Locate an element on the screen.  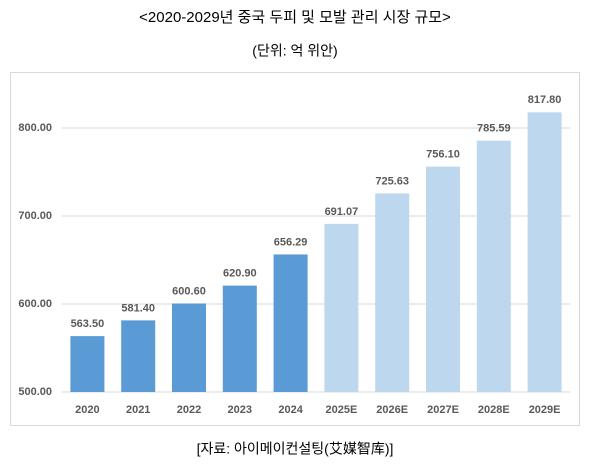
x-tick-label: 2022 is located at coordinates (189, 410).